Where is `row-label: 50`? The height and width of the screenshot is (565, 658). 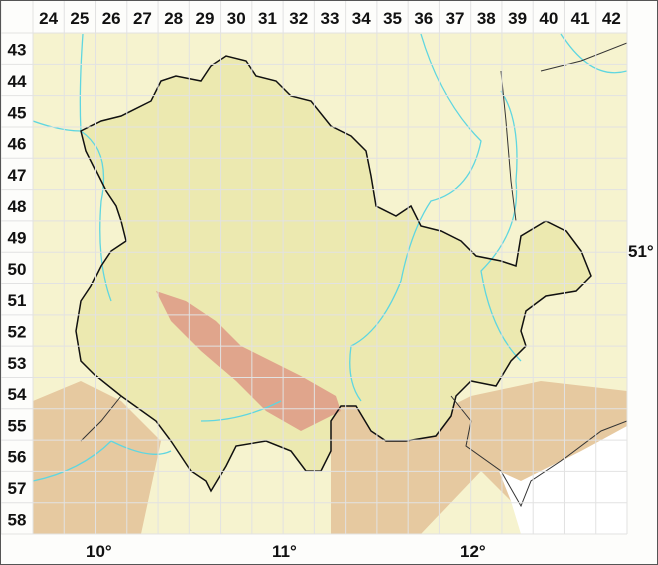
row-label: 50 is located at coordinates (17, 269).